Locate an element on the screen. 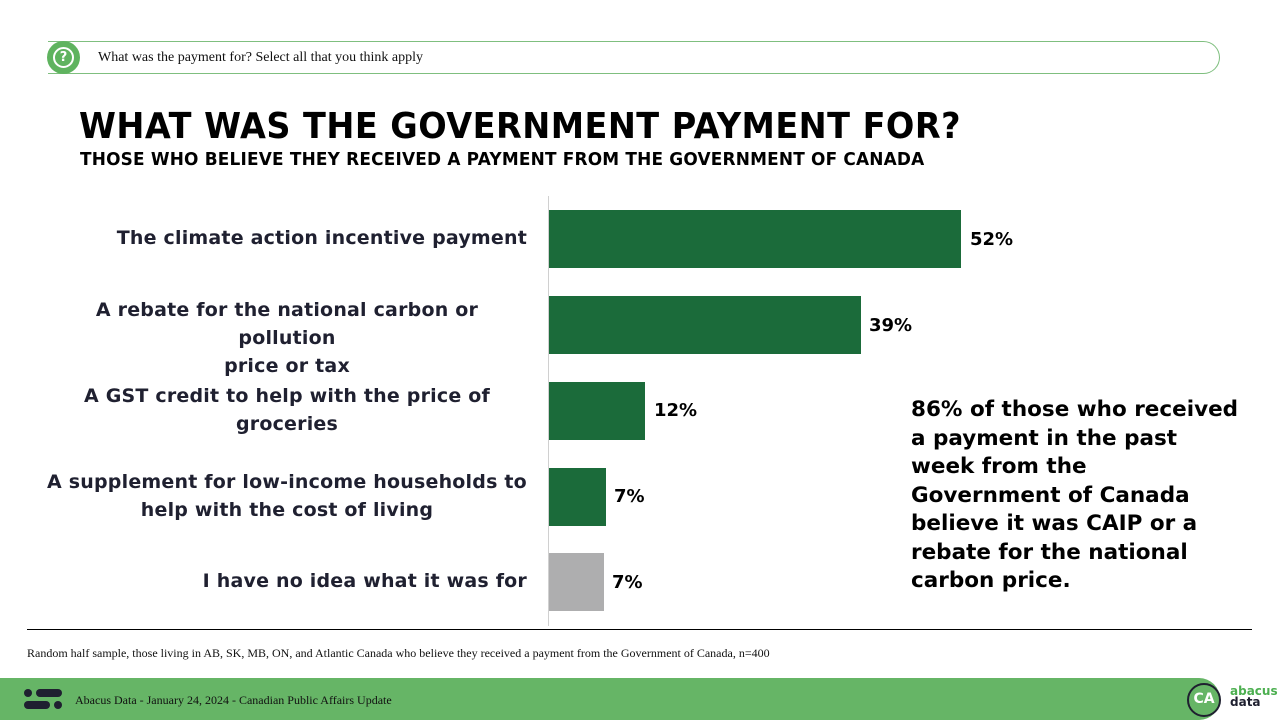  bar-no-idea is located at coordinates (576, 582).